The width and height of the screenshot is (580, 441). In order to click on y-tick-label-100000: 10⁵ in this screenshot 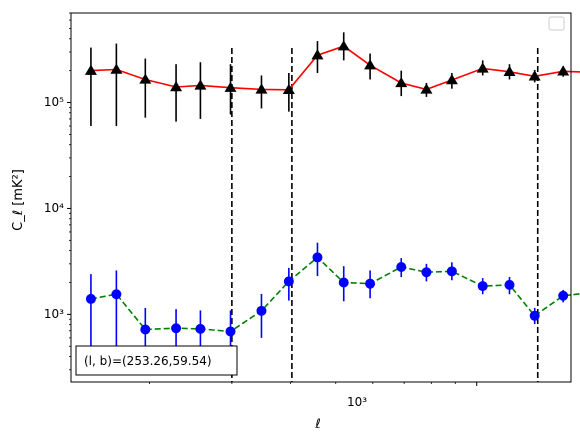, I will do `click(54, 102)`.